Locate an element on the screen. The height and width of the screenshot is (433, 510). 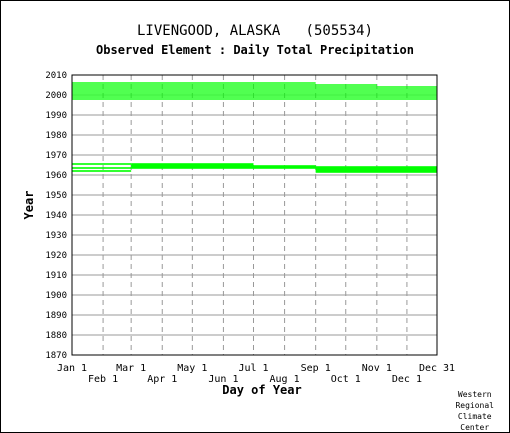
credit-line: Climate is located at coordinates (474, 416).